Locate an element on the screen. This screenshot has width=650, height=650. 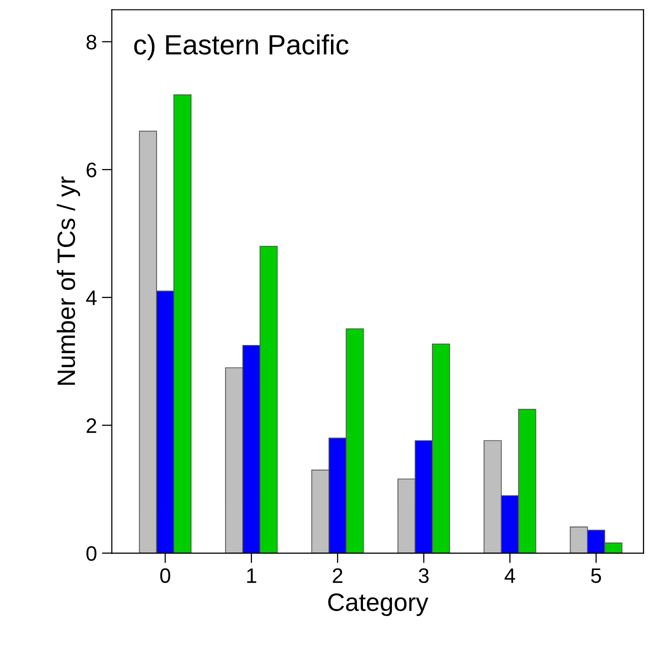
y-tick-label: 0 is located at coordinates (91, 553).